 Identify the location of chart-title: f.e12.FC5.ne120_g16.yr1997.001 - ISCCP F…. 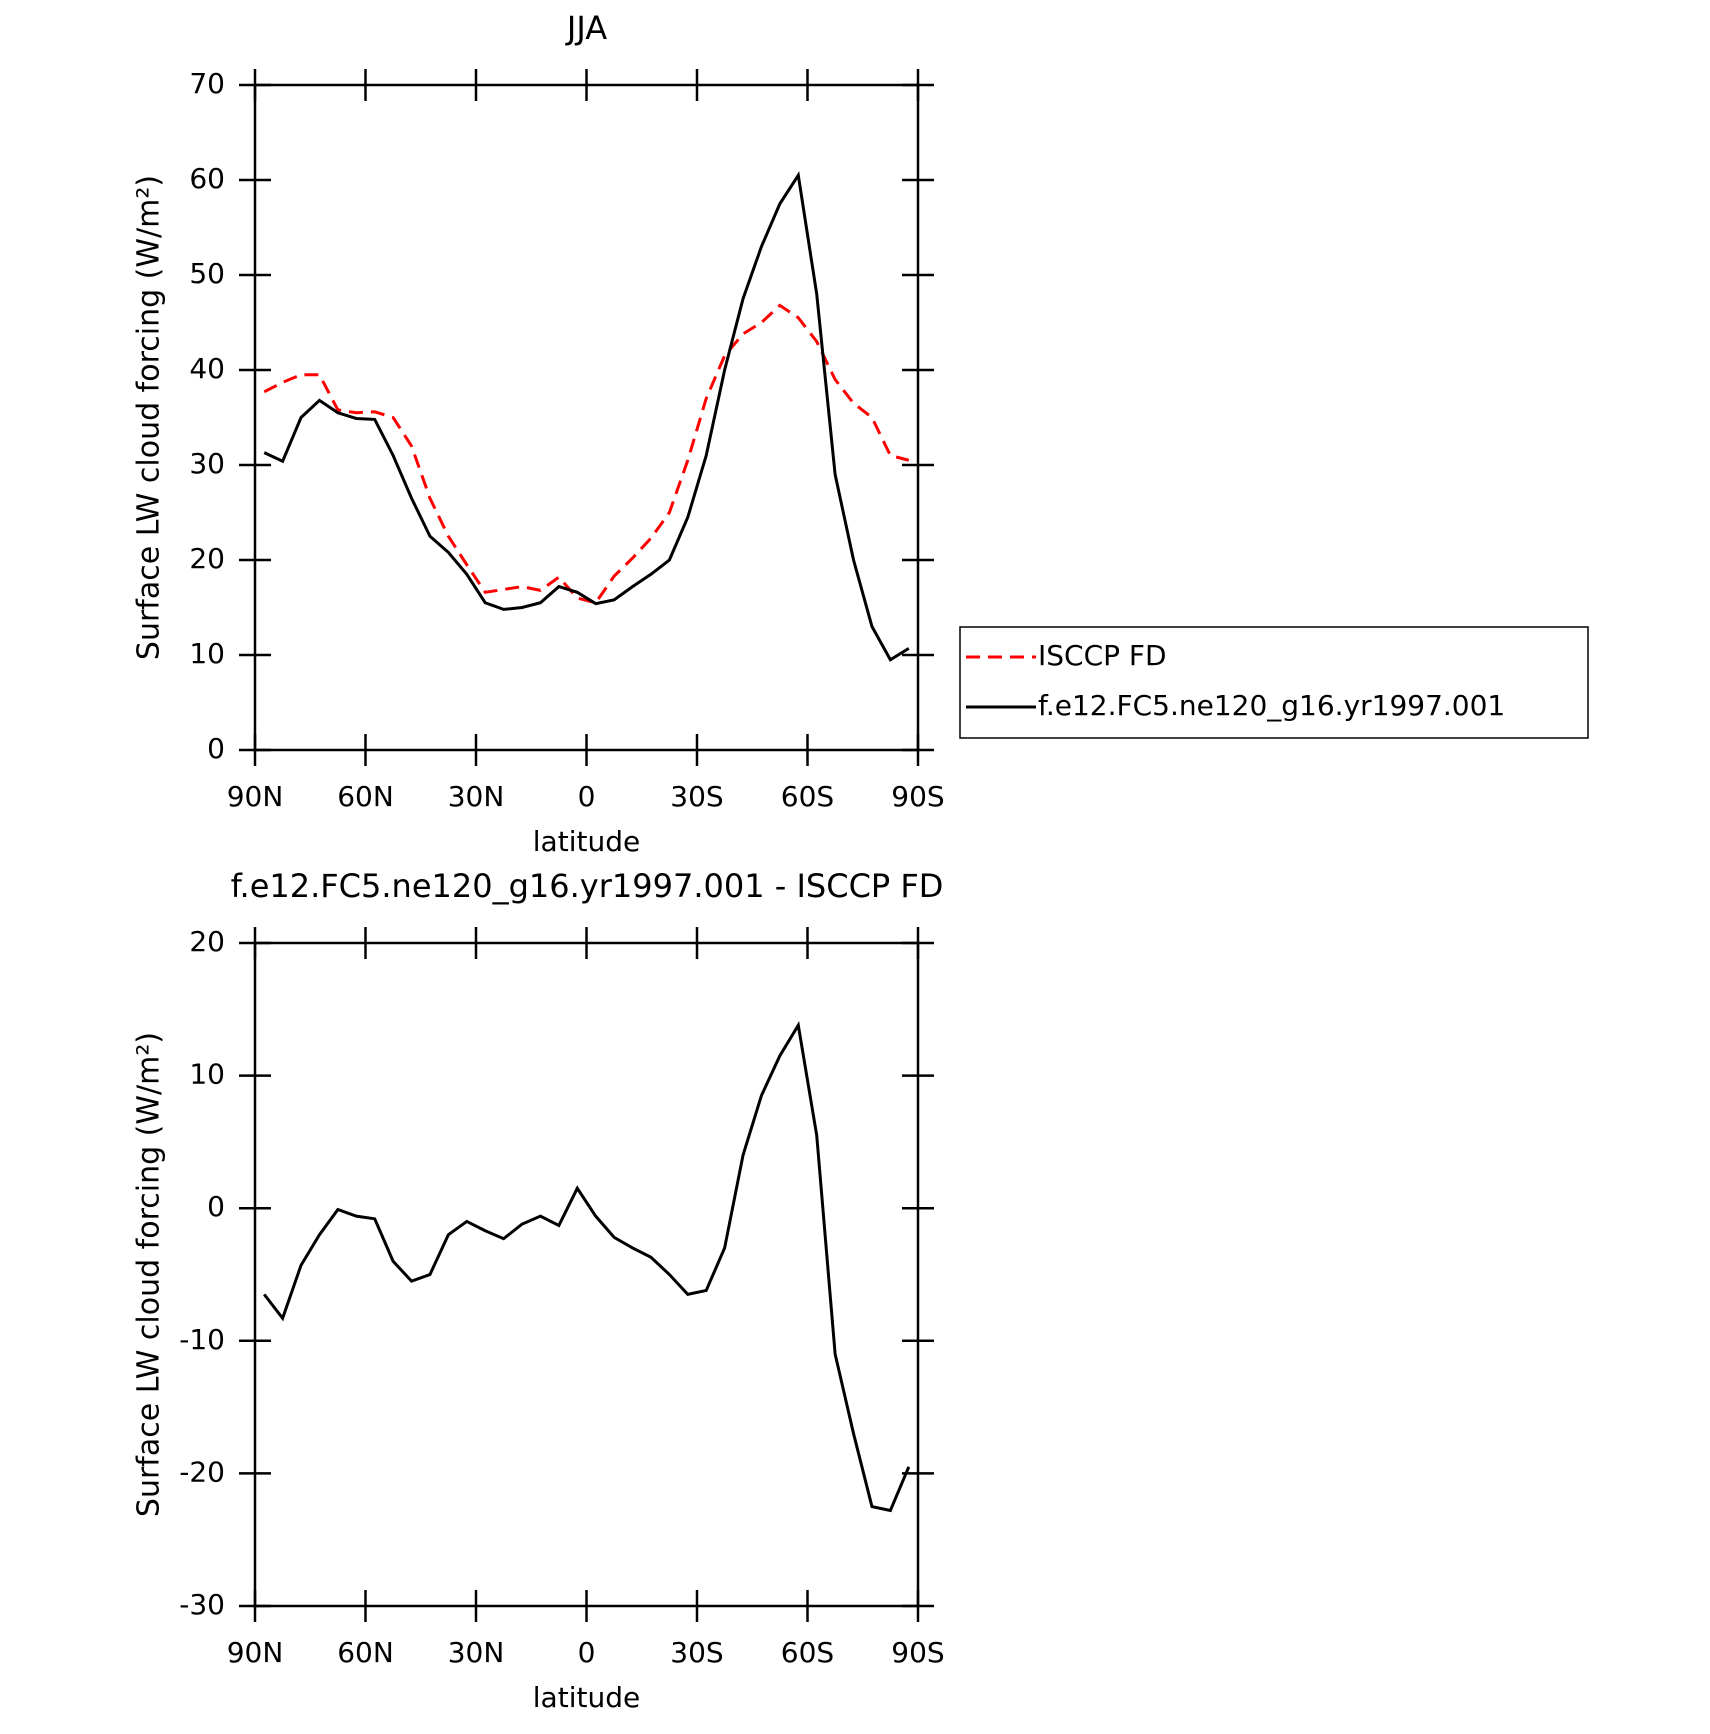
(587, 886).